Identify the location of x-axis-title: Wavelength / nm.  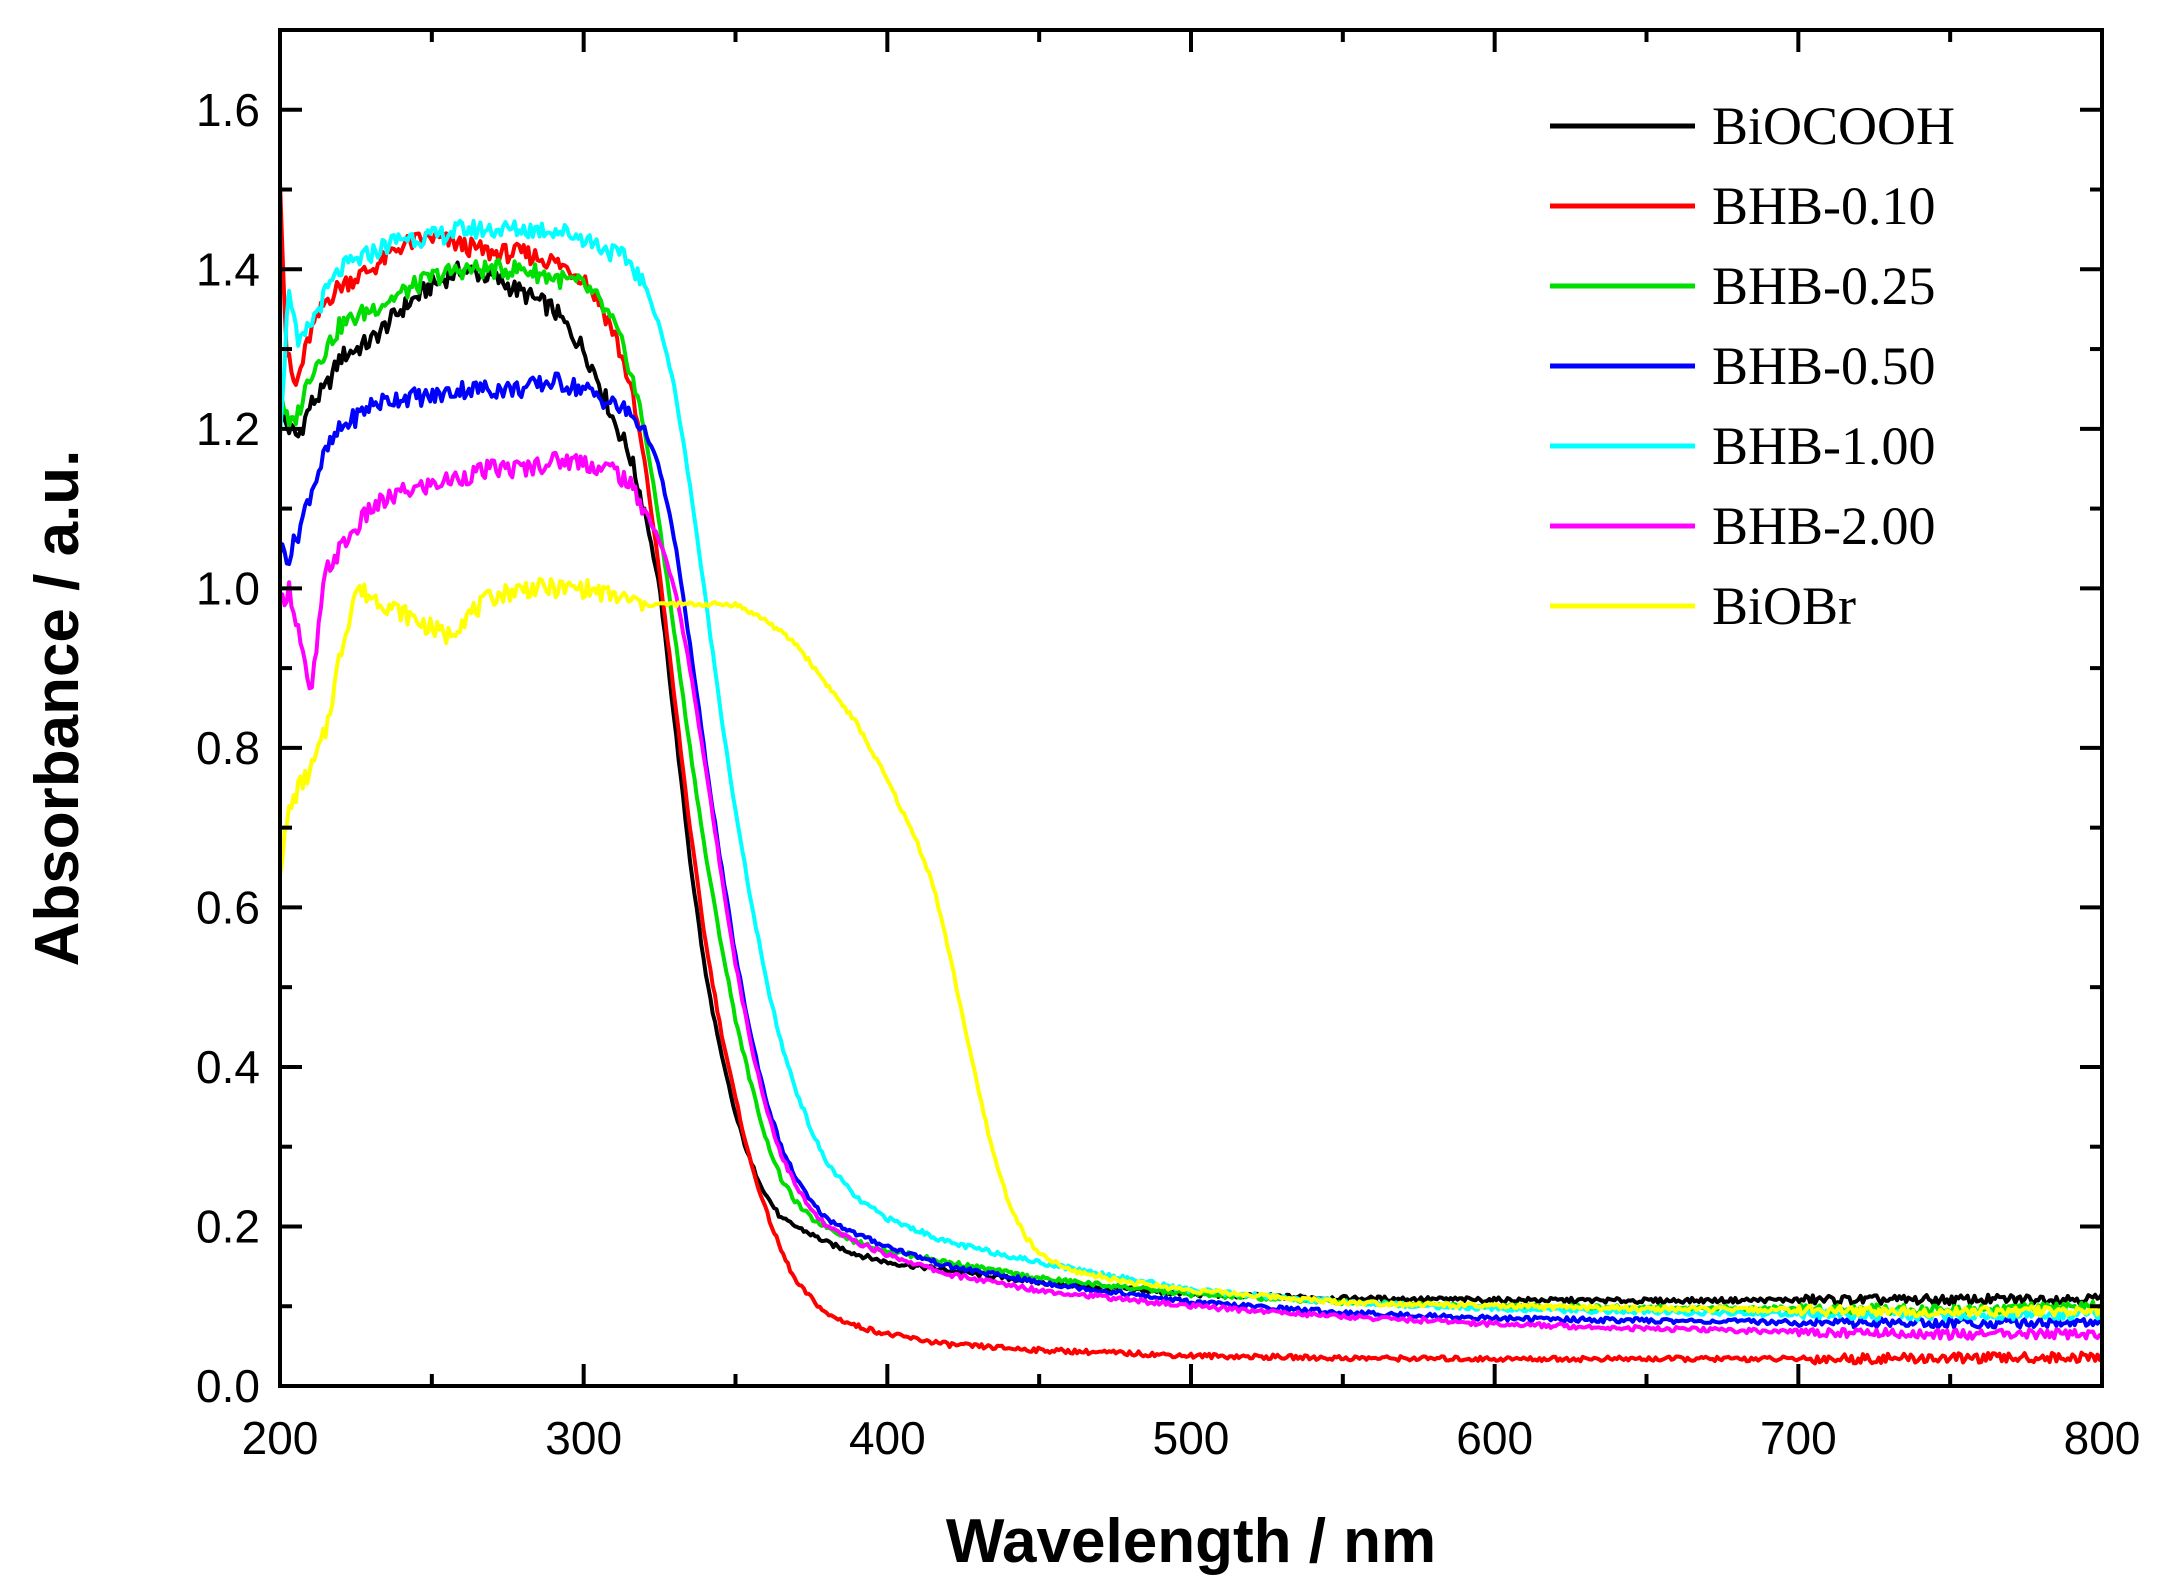
(1191, 1541).